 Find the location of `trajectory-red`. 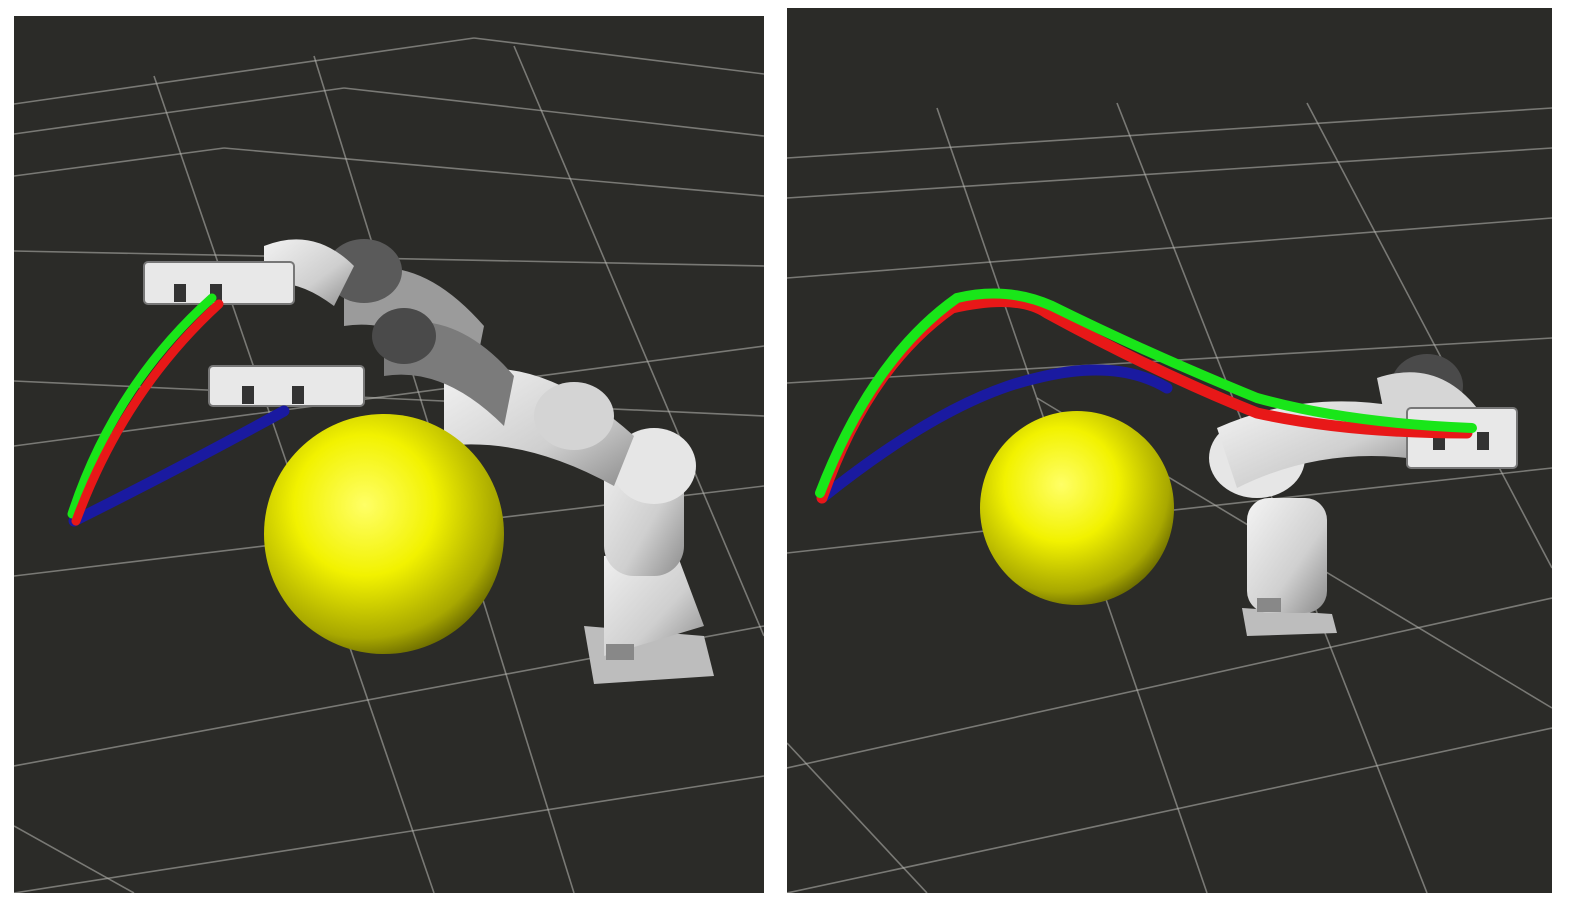

trajectory-red is located at coordinates (147, 412).